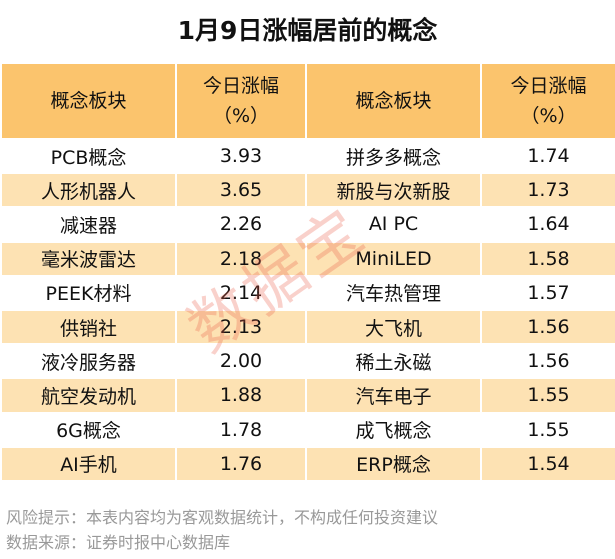 The height and width of the screenshot is (559, 615). What do you see at coordinates (393, 463) in the screenshot?
I see `concept-cell: ERP概念` at bounding box center [393, 463].